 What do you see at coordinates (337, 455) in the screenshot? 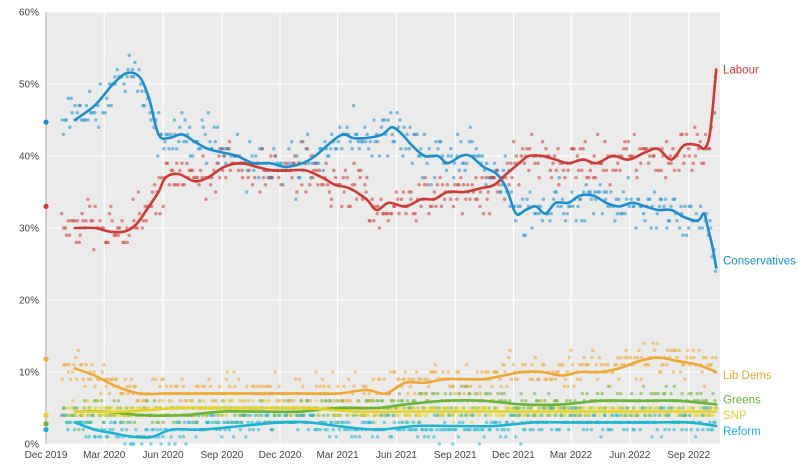
I see `x-tick-label: Mar 2021` at bounding box center [337, 455].